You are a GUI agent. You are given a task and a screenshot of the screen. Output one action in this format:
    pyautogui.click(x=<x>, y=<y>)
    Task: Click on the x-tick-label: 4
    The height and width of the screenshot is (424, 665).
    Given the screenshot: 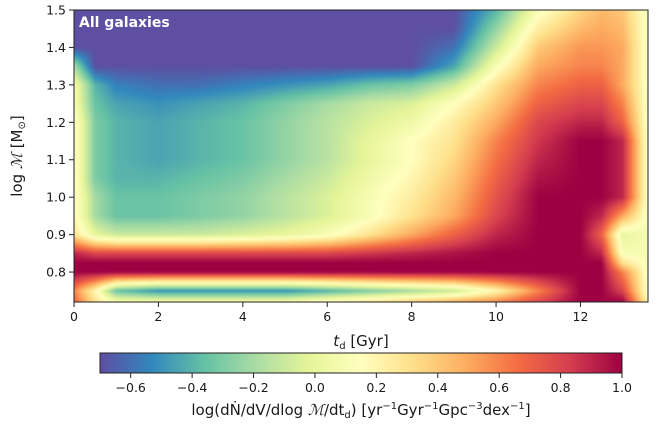 What is the action you would take?
    pyautogui.click(x=243, y=316)
    